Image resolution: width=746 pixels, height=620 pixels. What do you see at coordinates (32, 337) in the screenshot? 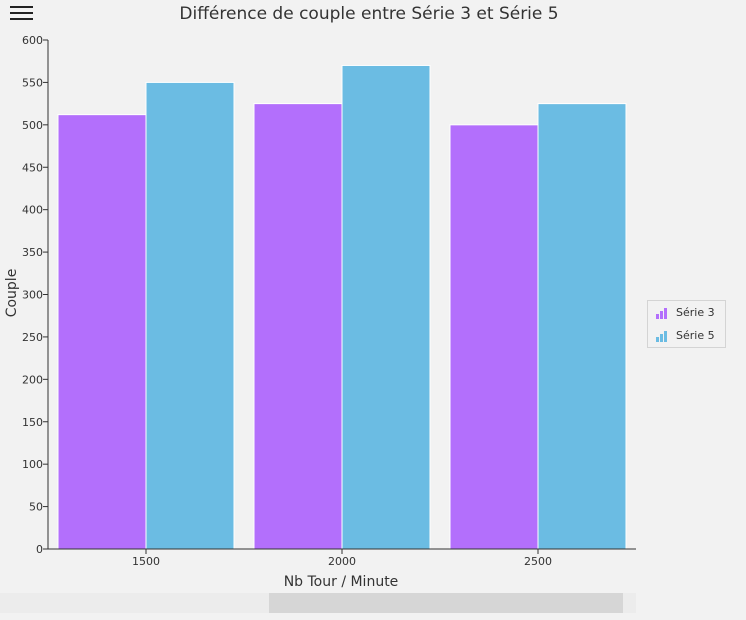
I see `y-tick-label: 250` at bounding box center [32, 337].